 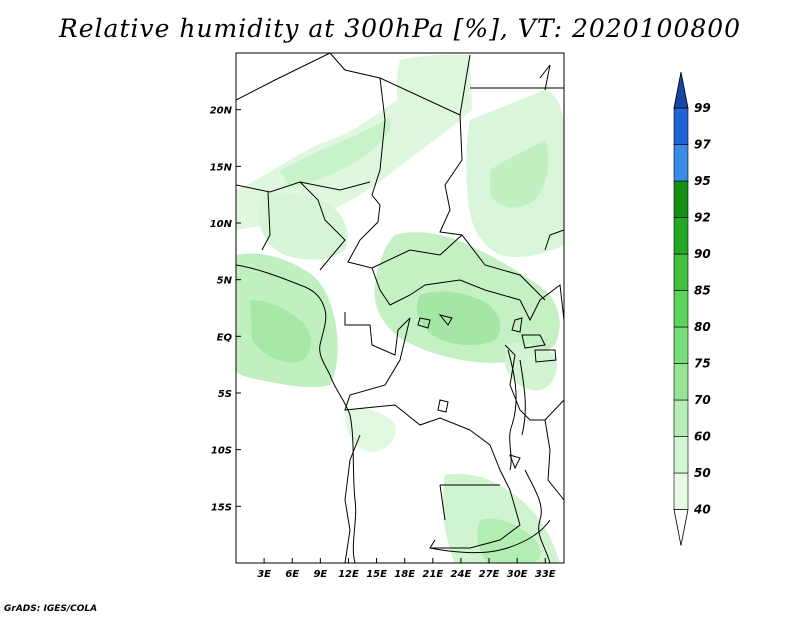 I want to click on colorbar-label: 60, so click(x=702, y=437).